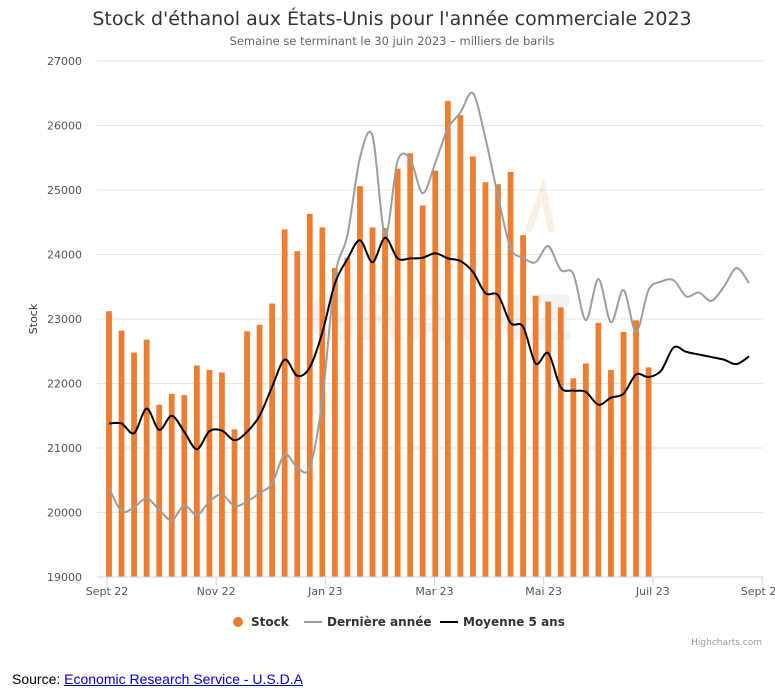 The image size is (775, 698). Describe the element at coordinates (238, 622) in the screenshot. I see `legend-marker-stock` at that location.